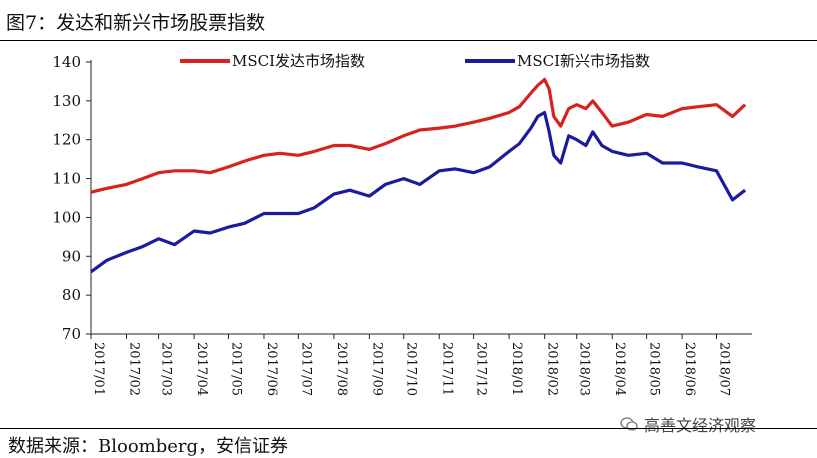 This screenshot has height=458, width=817. What do you see at coordinates (619, 369) in the screenshot?
I see `x-tick-label: 2018/04` at bounding box center [619, 369].